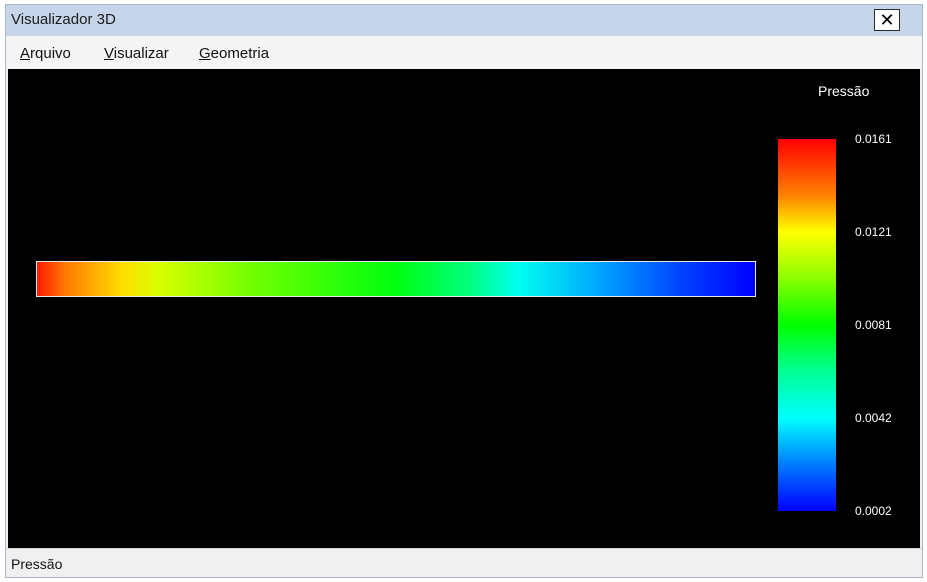 This screenshot has width=927, height=582. I want to click on legend-tick-label: 0.0081, so click(873, 325).